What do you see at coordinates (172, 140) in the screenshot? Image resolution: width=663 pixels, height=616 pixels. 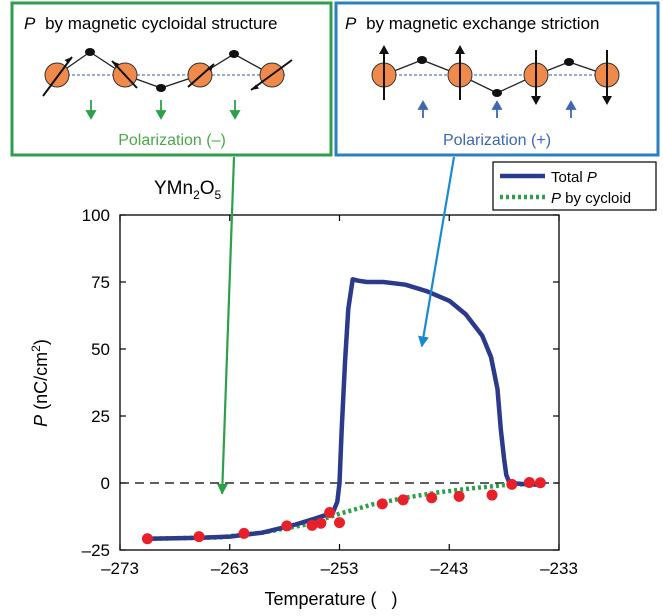 I see `cycloid-polarization-label: Polarization (–)` at bounding box center [172, 140].